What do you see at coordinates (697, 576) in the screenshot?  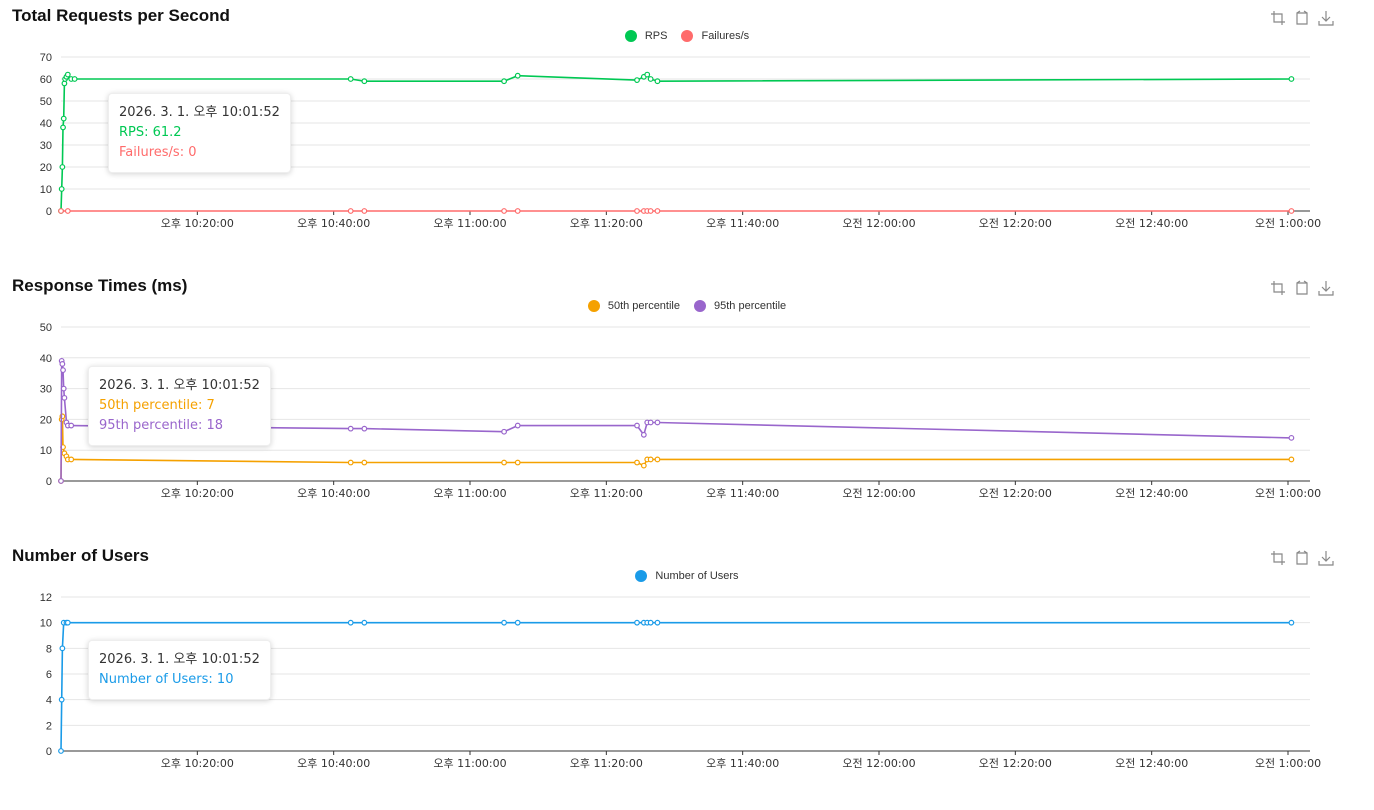 I see `legend-label: Number of Users` at bounding box center [697, 576].